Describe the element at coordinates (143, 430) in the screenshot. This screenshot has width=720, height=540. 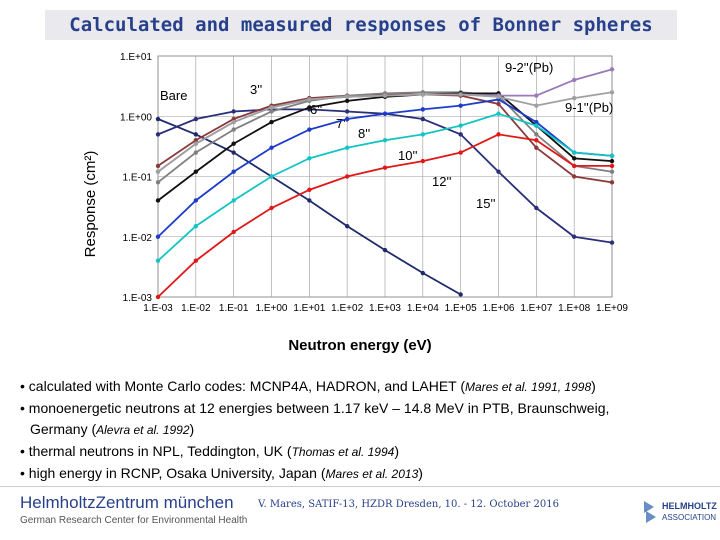
I see `citation-ref: Alevra et al. 1992` at that location.